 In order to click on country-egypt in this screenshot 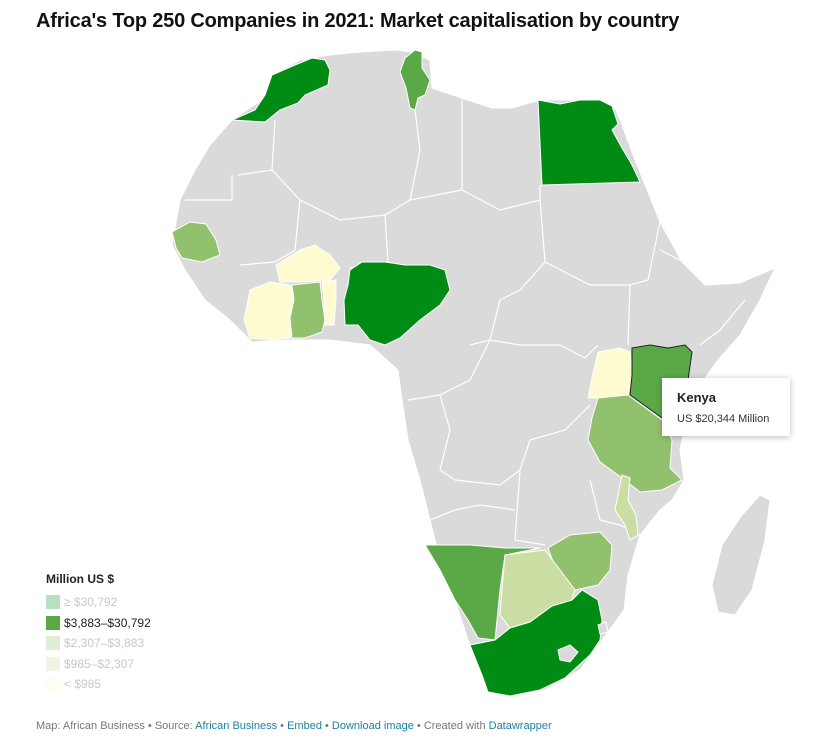, I will do `click(589, 142)`.